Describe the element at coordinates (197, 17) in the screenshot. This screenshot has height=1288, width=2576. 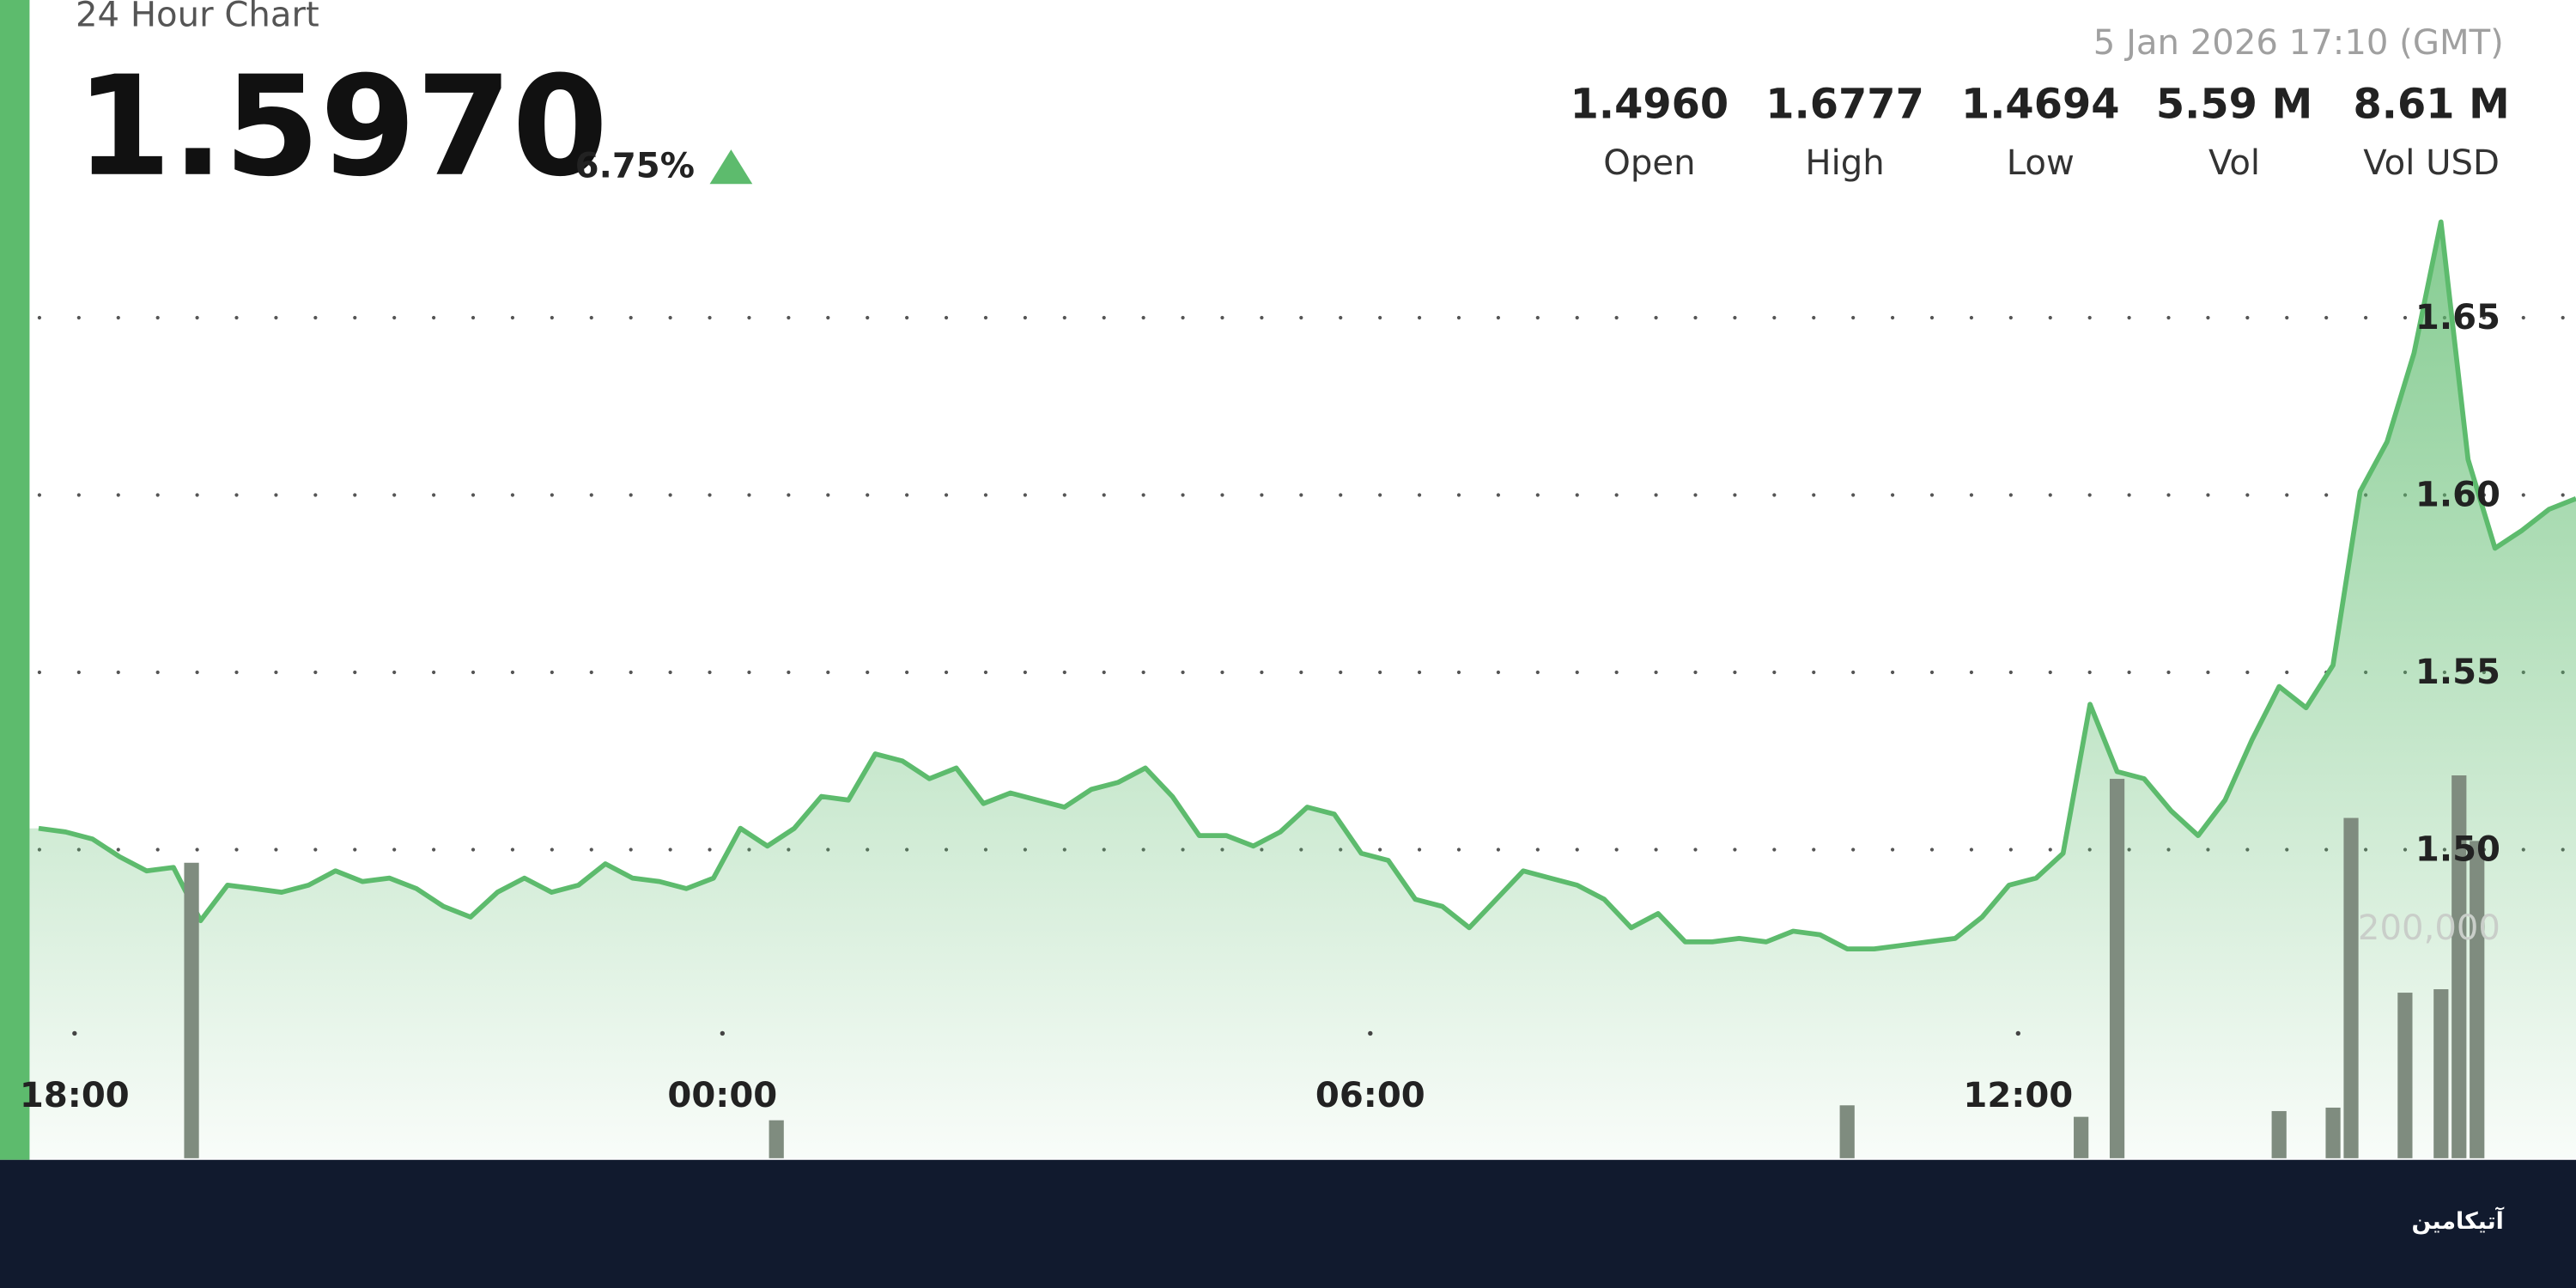
I see `chart-caption: 24 Hour Chart` at that location.